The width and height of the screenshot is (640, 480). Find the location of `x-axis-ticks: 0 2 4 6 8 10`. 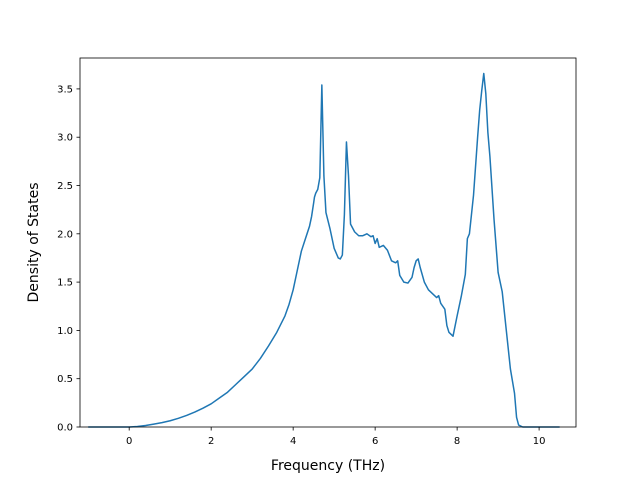

x-axis-ticks: 0 2 4 6 8 10 is located at coordinates (335, 437).